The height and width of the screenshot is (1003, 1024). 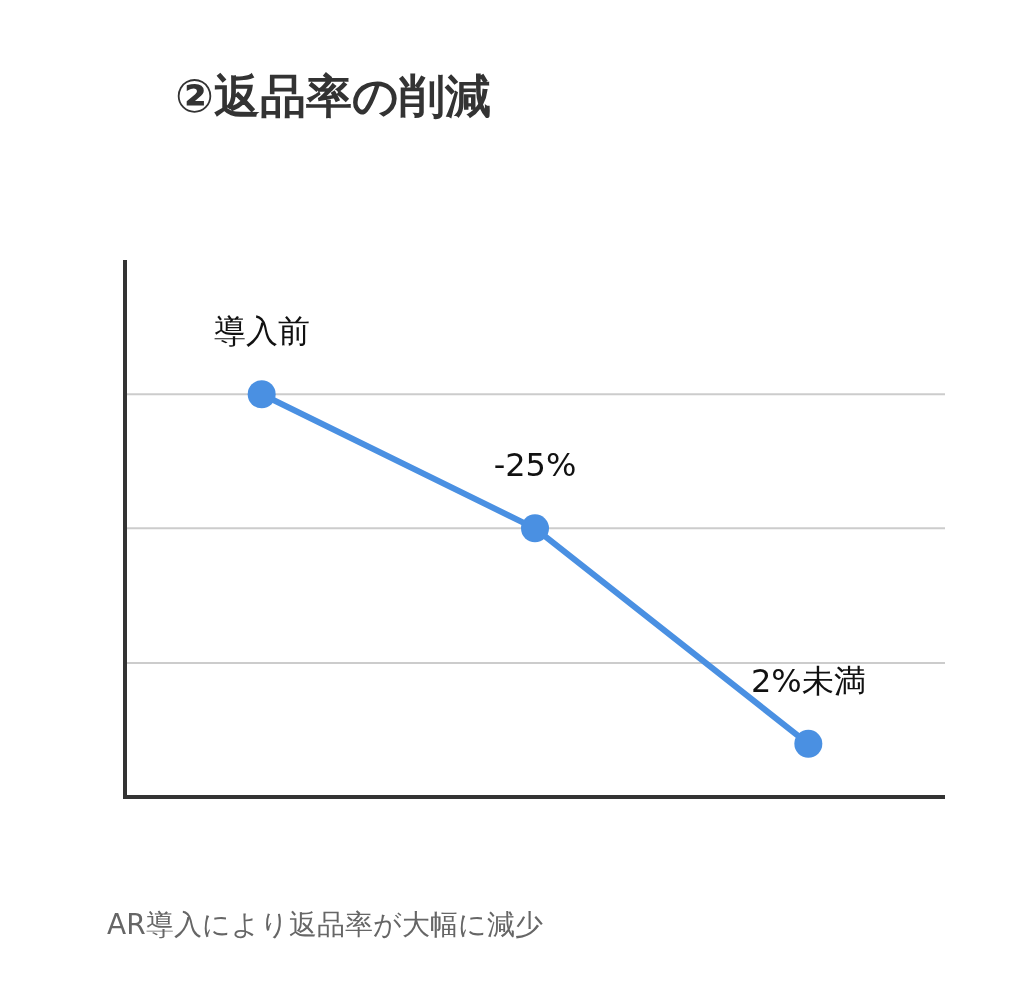 What do you see at coordinates (808, 680) in the screenshot?
I see `annotation: 2%未満` at bounding box center [808, 680].